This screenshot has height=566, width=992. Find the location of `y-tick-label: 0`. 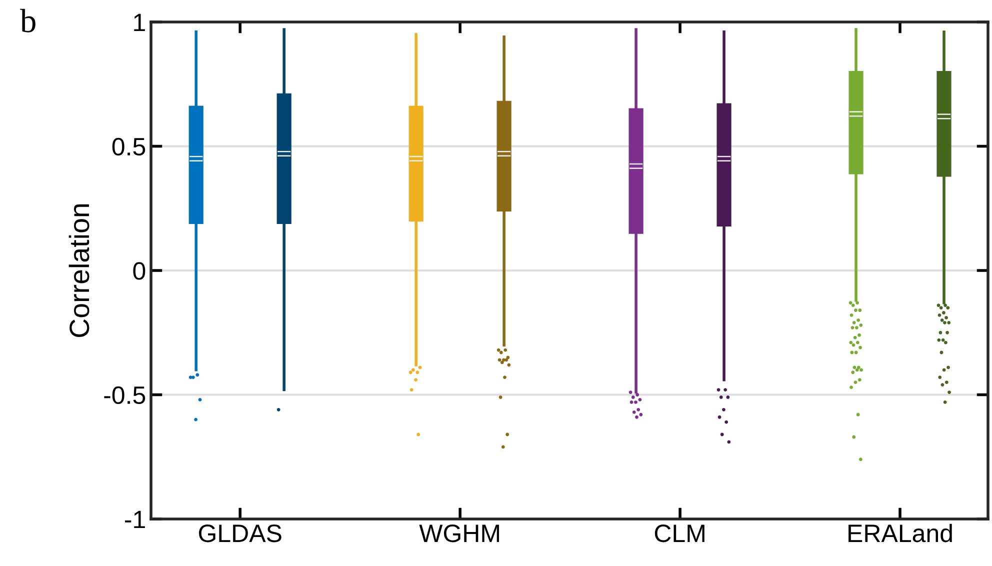

y-tick-label: 0 is located at coordinates (139, 271).